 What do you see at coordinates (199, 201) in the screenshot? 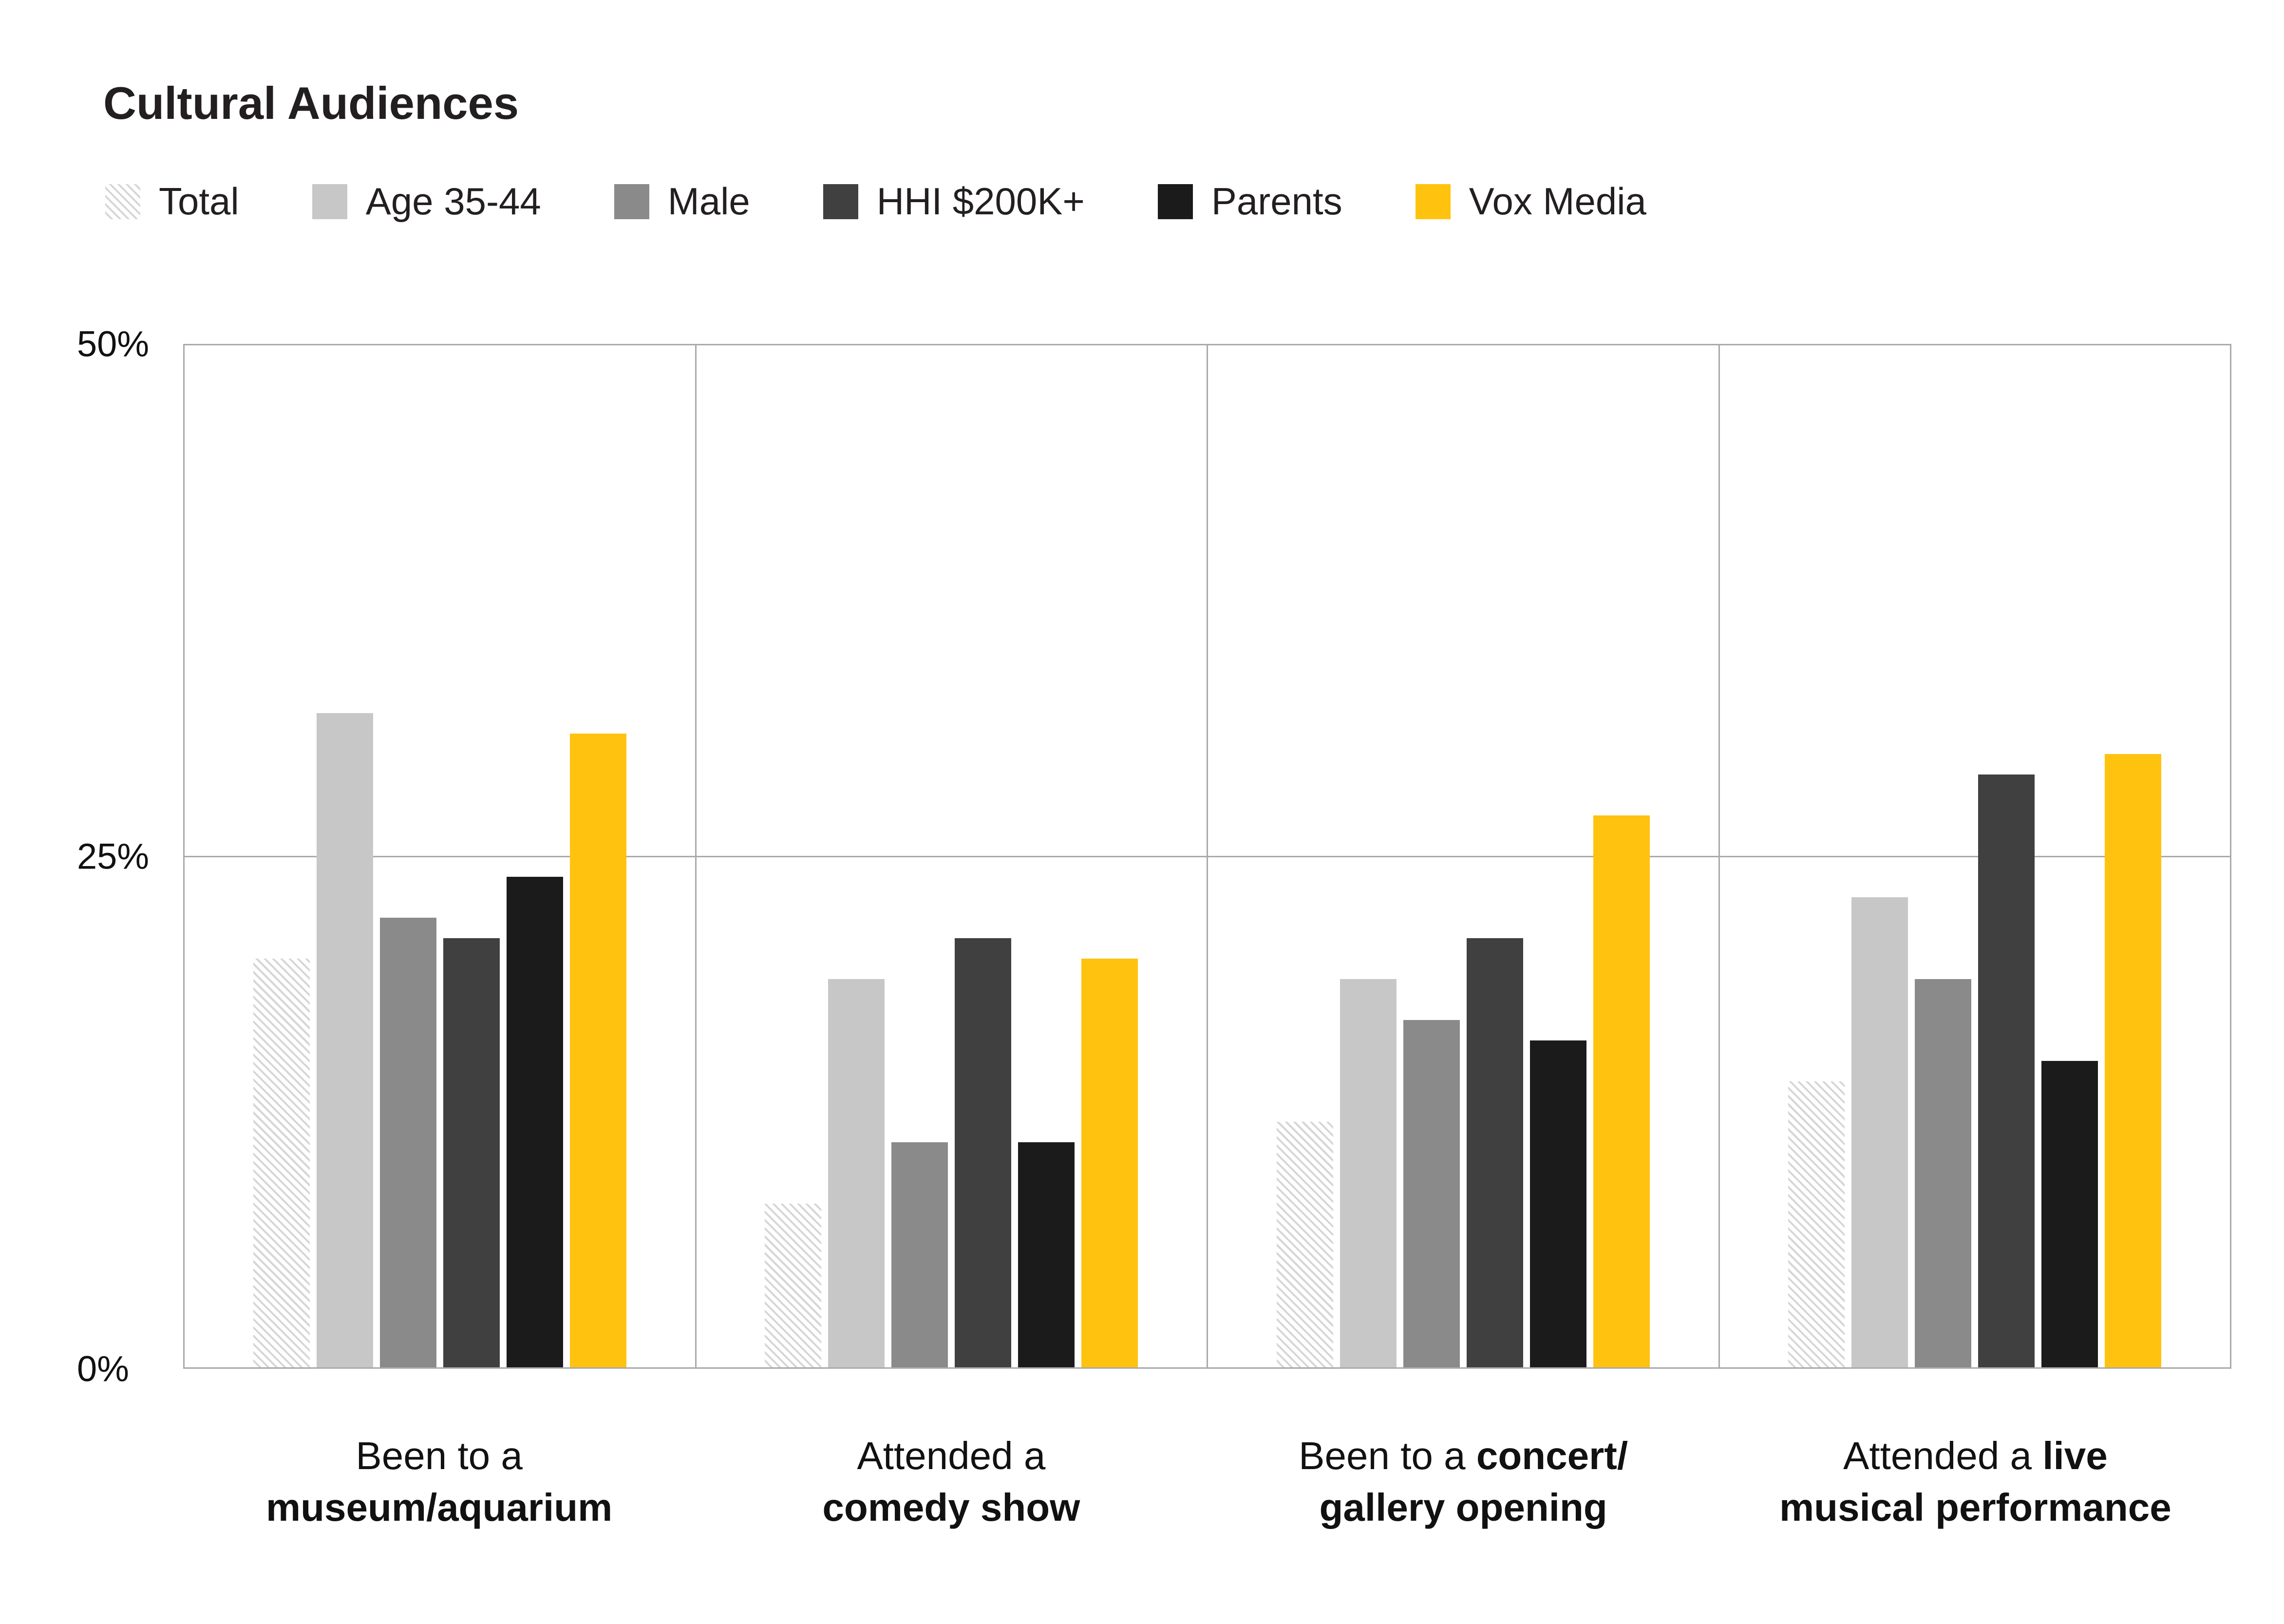
I see `legend-label: Total` at bounding box center [199, 201].